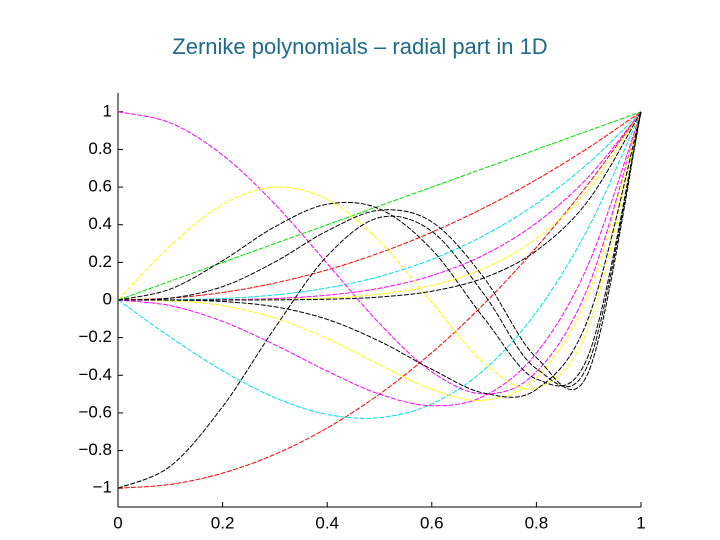  What do you see at coordinates (95, 336) in the screenshot?
I see `y-tick-label: −0.2` at bounding box center [95, 336].